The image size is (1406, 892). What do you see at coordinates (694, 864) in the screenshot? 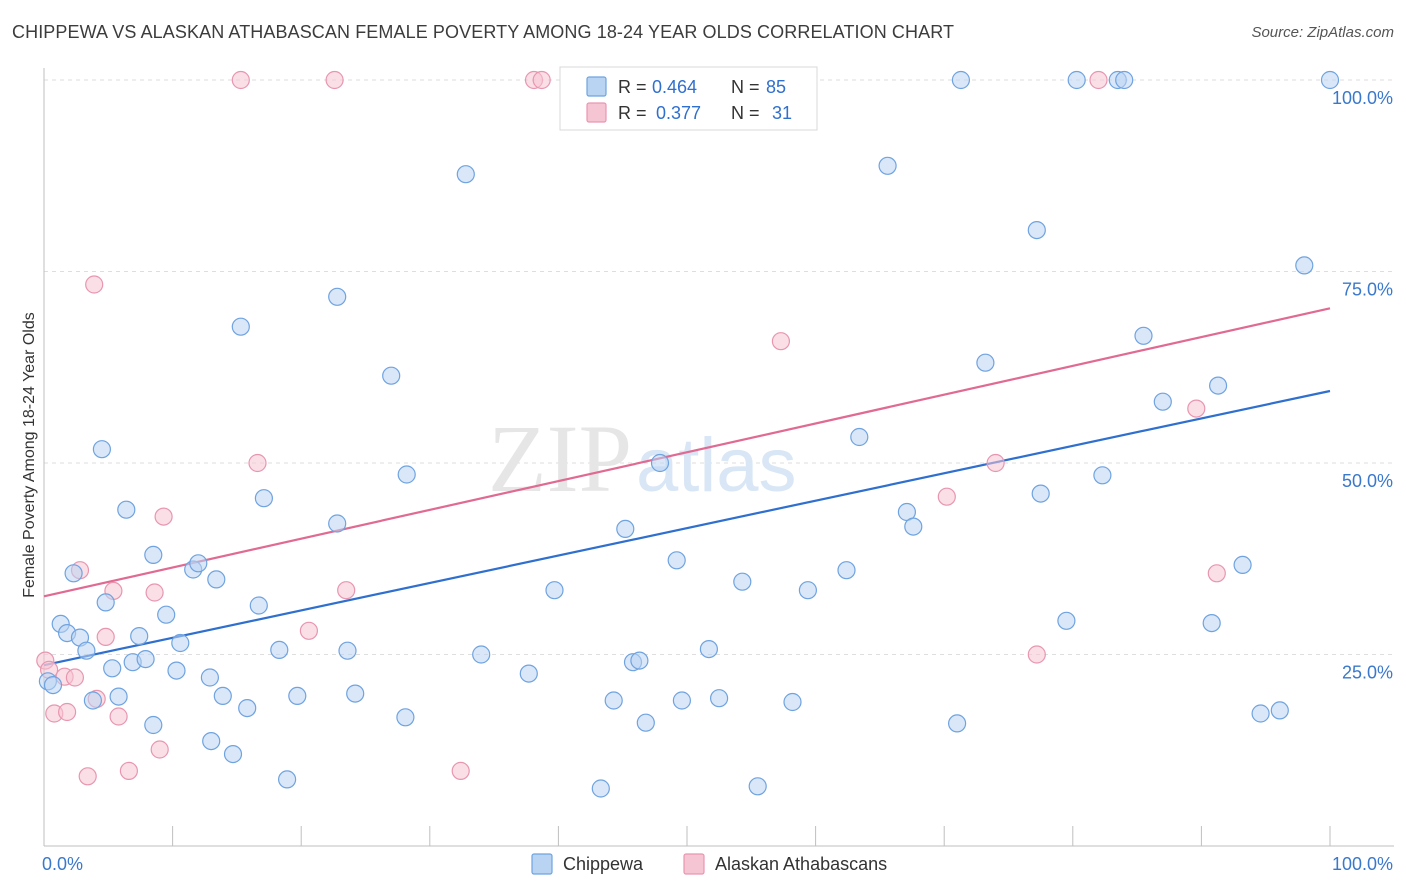
I see `legend-bottom-swatch-athabascan` at bounding box center [694, 864].